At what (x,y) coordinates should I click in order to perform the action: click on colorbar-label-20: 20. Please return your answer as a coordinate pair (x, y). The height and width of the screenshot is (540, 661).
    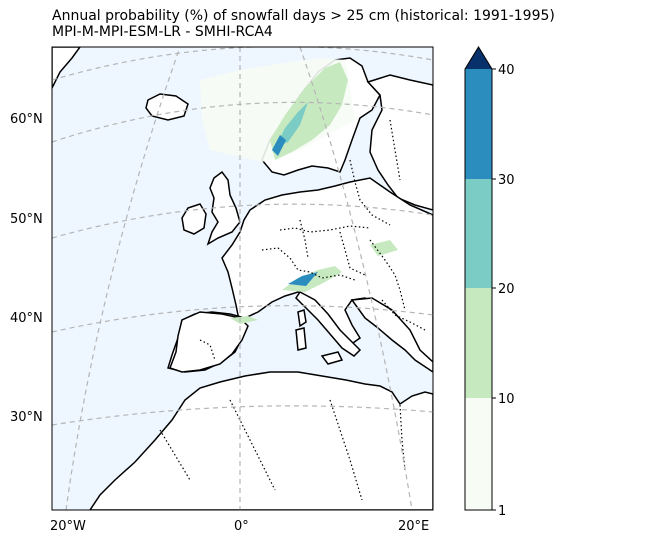
    Looking at the image, I should click on (506, 289).